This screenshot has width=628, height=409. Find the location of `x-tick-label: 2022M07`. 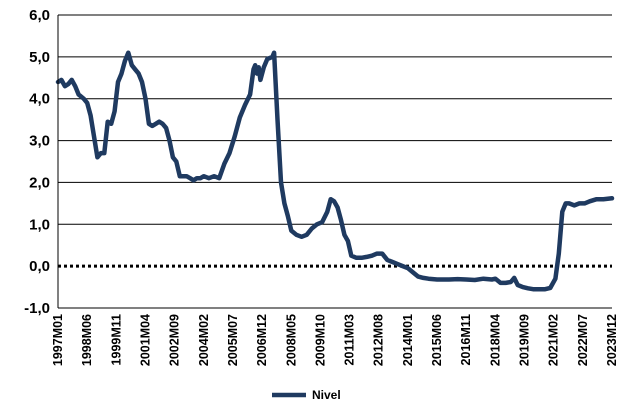

x-tick-label: 2022M07 is located at coordinates (583, 340).